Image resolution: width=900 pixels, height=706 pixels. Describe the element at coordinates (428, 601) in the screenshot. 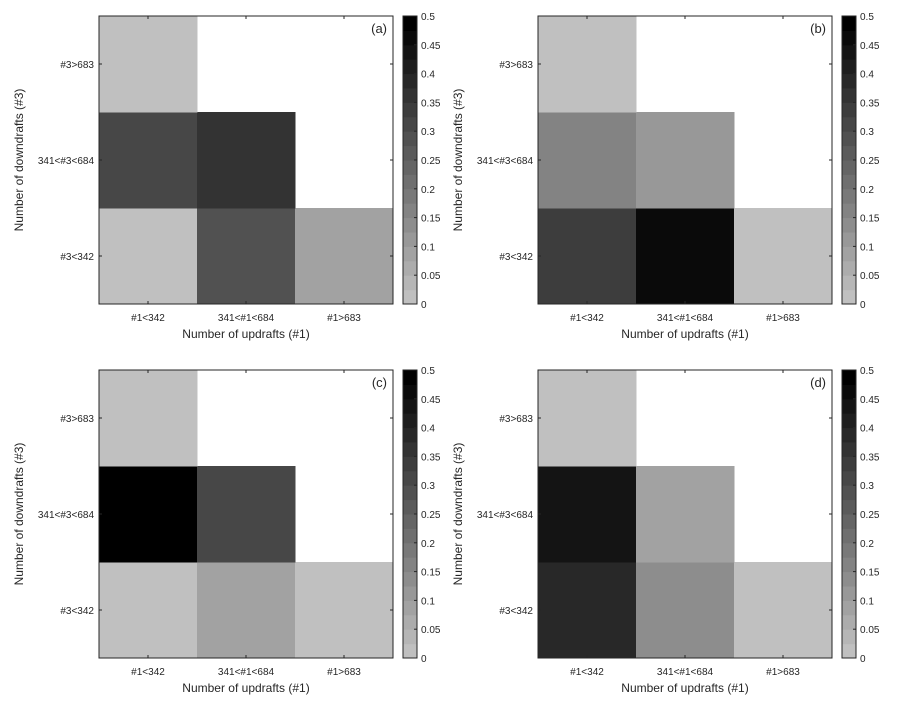

I see `colorbar-tick-label: 0.1` at that location.